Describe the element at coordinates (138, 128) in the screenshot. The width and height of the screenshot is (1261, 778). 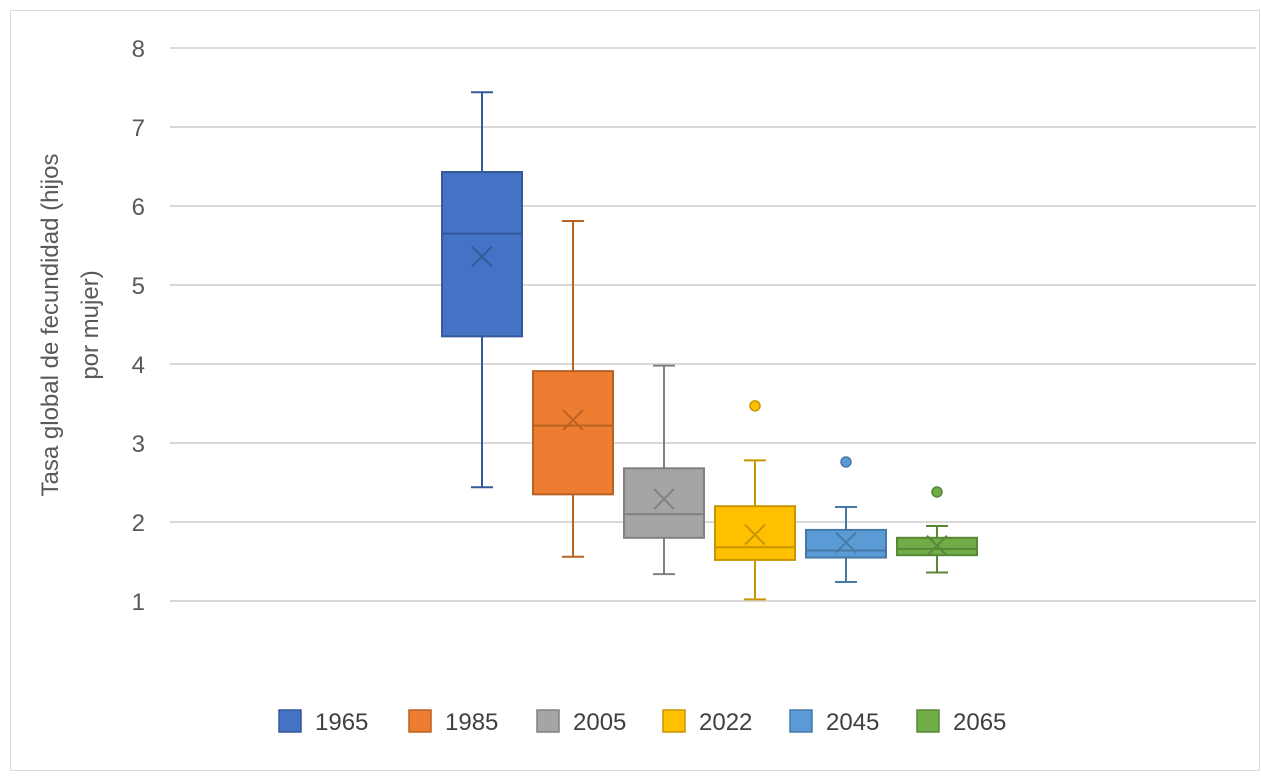
I see `y-tick-label-7: 7` at that location.